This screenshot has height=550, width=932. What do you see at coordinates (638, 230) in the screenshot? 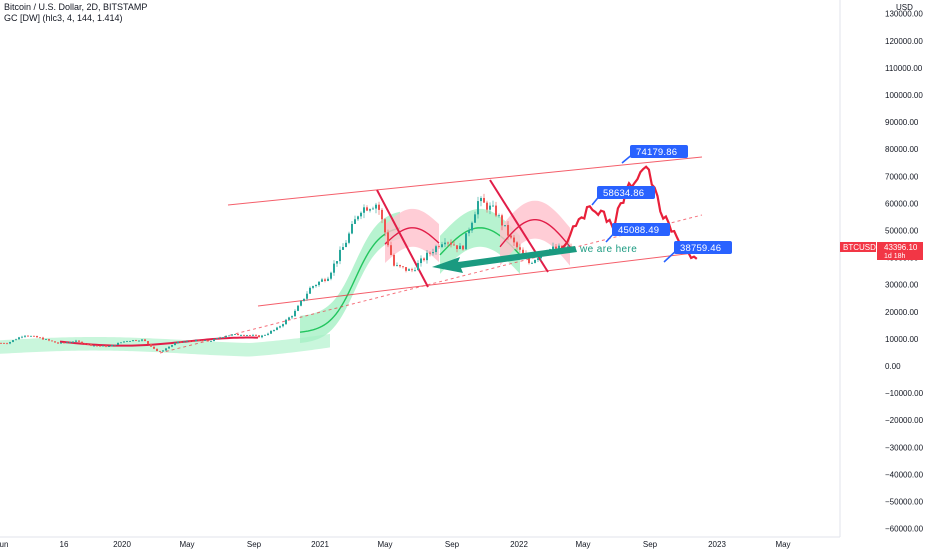
I see `target-value: 45088.49` at bounding box center [638, 230].